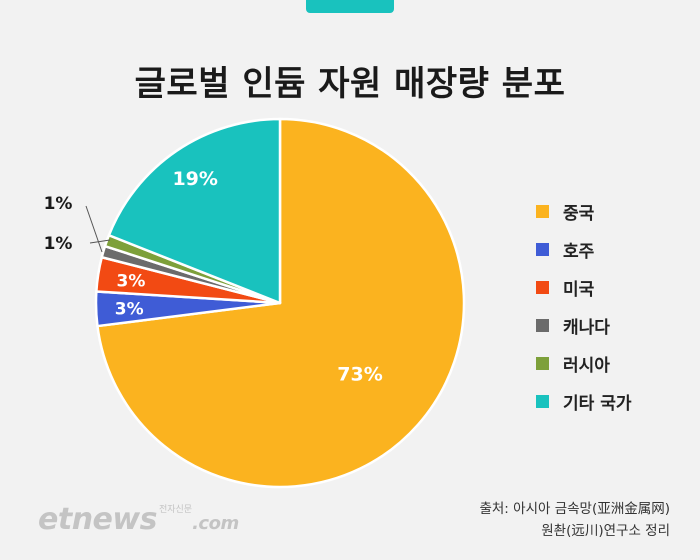  I want to click on legend-item-4: 러시아, so click(583, 363).